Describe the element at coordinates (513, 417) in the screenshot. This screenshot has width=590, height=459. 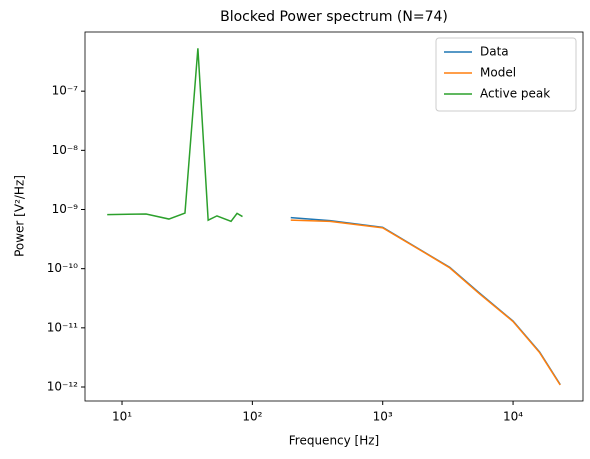
I see `x-tick-label: 10⁴` at that location.